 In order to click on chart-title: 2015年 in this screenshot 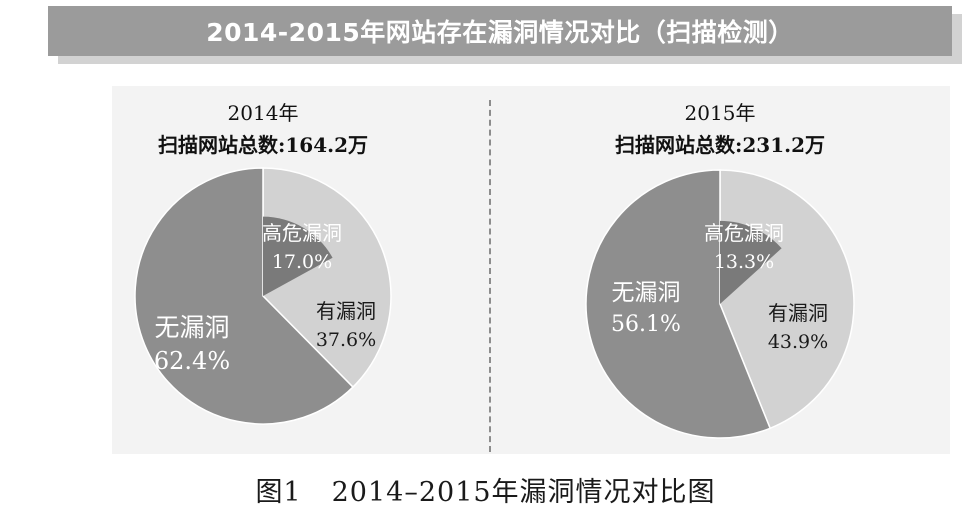, I will do `click(720, 113)`.